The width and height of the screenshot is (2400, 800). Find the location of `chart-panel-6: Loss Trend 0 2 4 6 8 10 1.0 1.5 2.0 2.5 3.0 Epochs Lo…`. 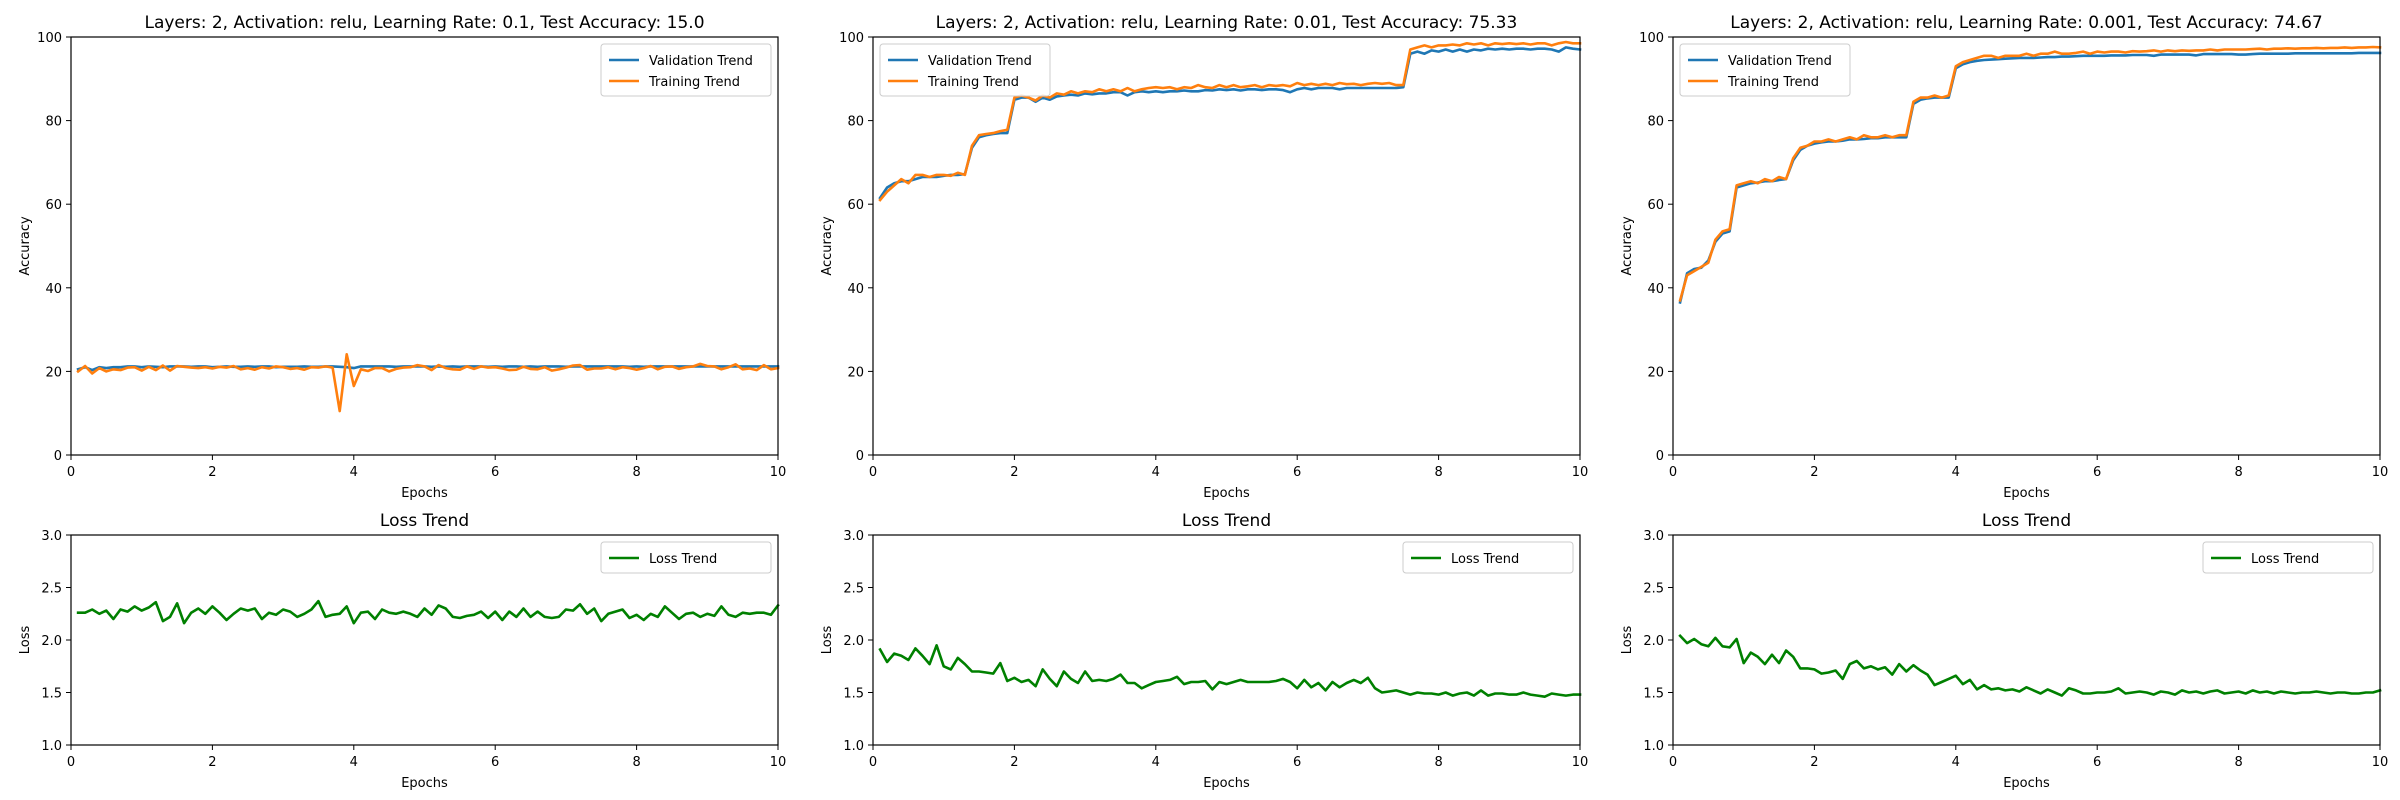

chart-panel-6: Loss Trend 0 2 4 6 8 10 1.0 1.5 2.0 2.5 3.0 Epochs Lo… is located at coordinates (2004, 651).